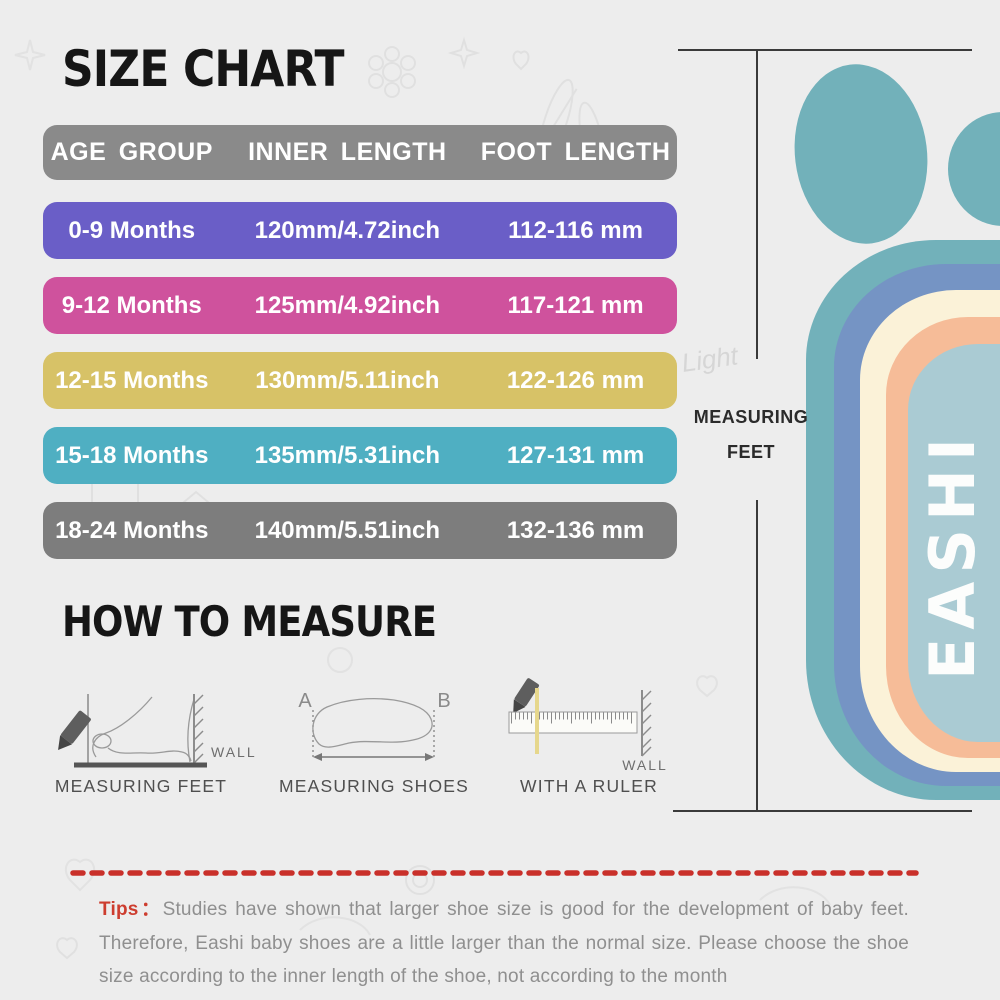 The width and height of the screenshot is (1000, 1000). Describe the element at coordinates (374, 786) in the screenshot. I see `diagram-label: MEASURING SHOES` at that location.